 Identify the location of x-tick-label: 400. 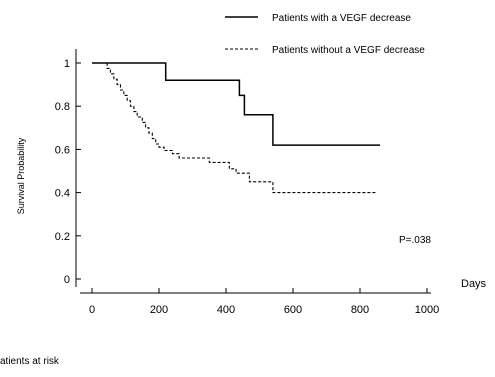
(226, 310).